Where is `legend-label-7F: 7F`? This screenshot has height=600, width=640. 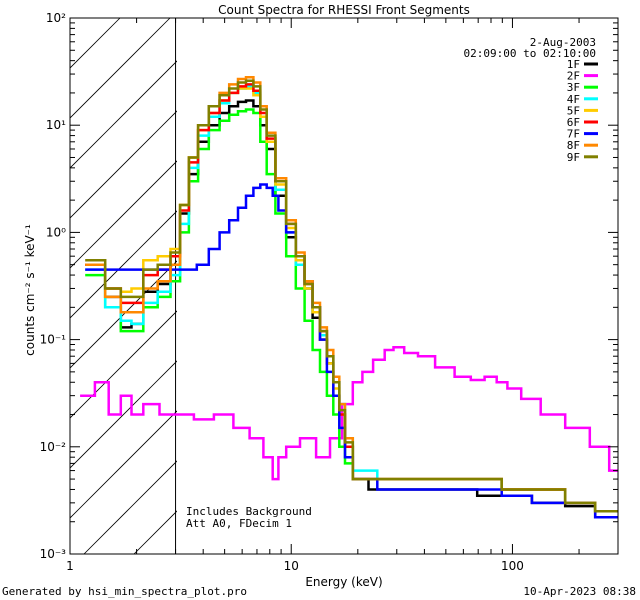 legend-label-7F: 7F is located at coordinates (573, 134).